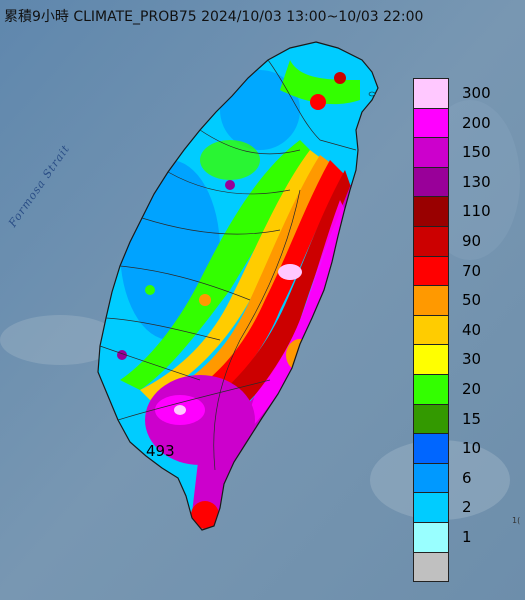 The width and height of the screenshot is (525, 600). What do you see at coordinates (472, 448) in the screenshot?
I see `legend-label: 10` at bounding box center [472, 448].